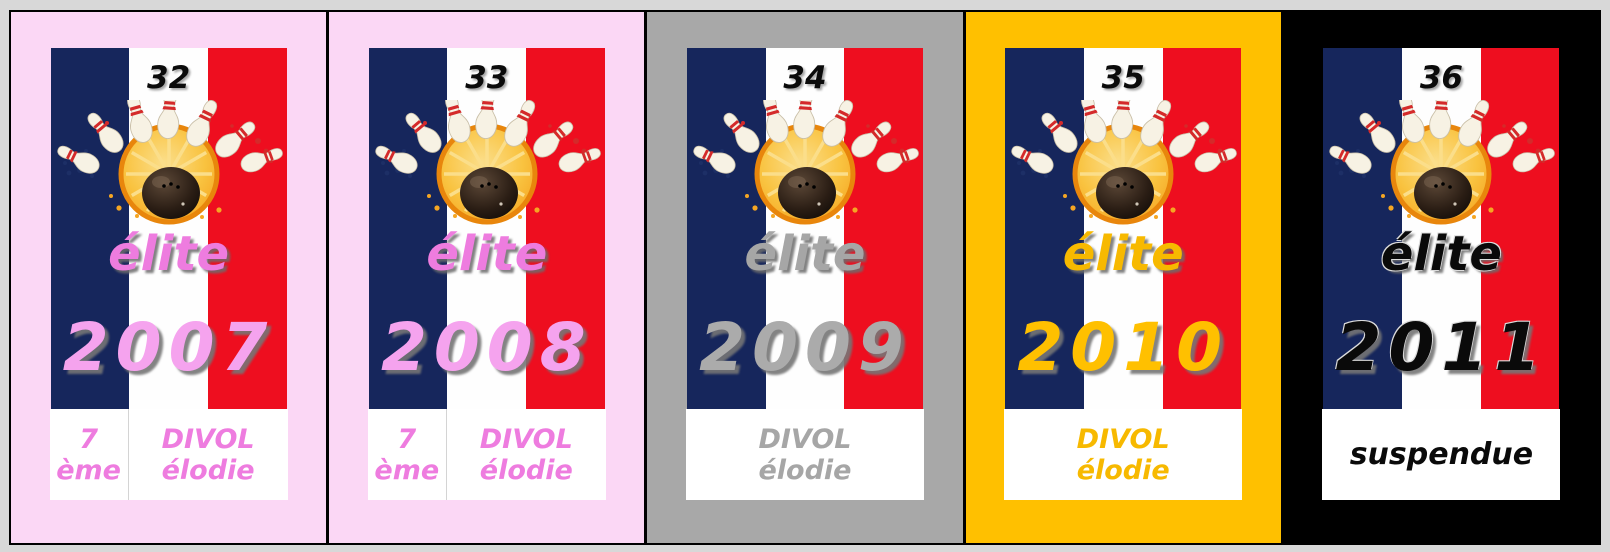  I want to click on card-number: 32, so click(169, 78).